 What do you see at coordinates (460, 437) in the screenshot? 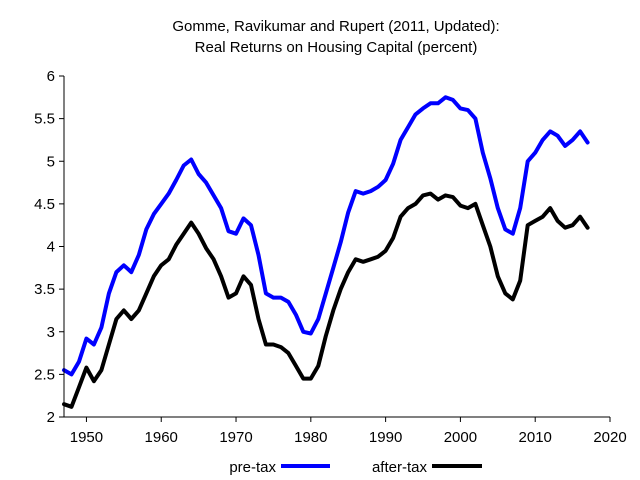
I see `x-tick-label: 2000` at bounding box center [460, 437].